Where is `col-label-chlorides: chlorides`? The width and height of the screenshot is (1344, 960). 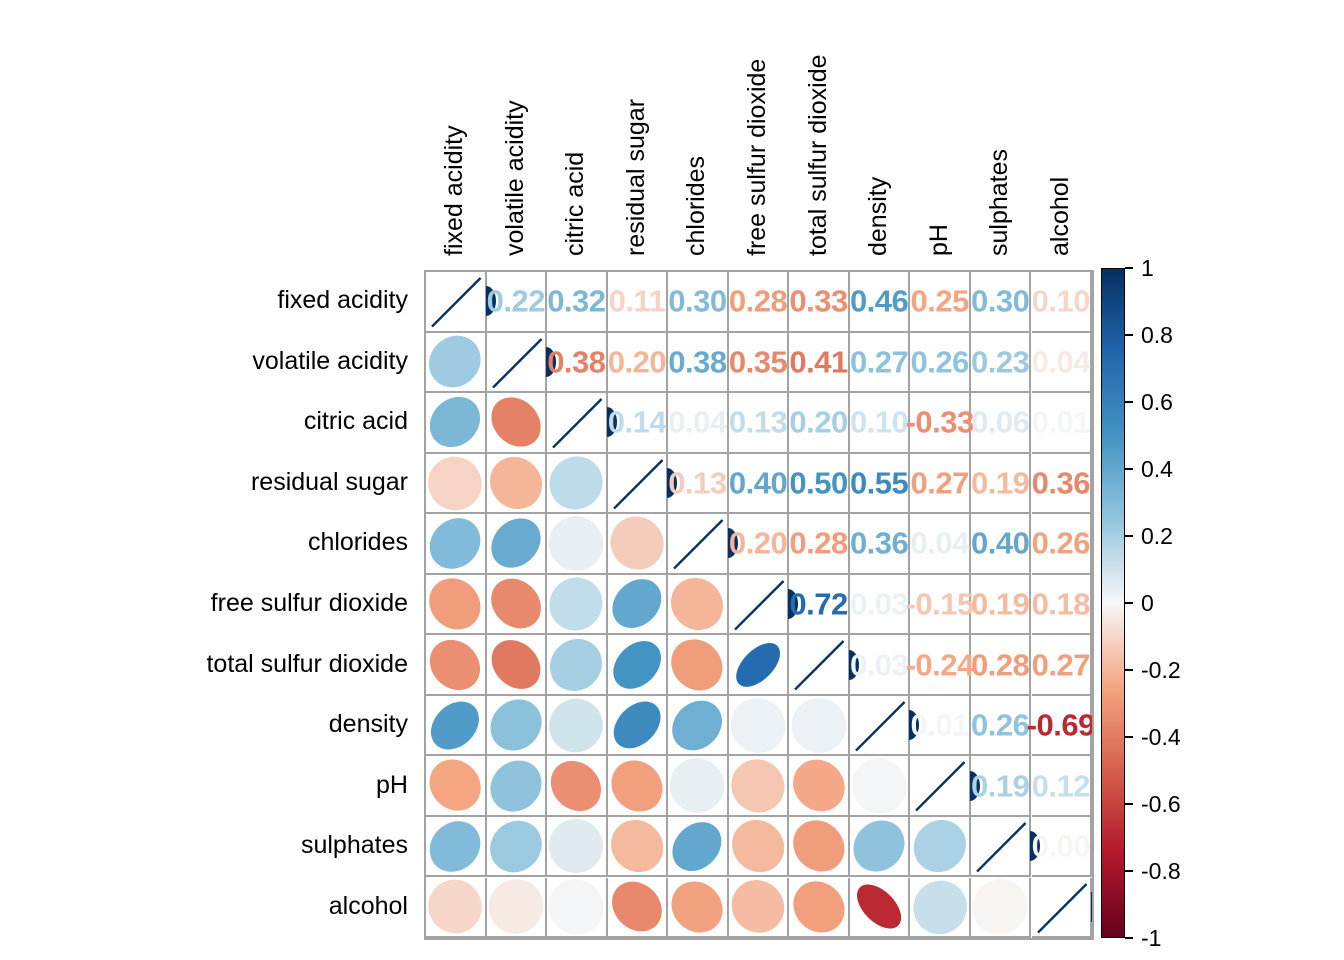
col-label-chlorides: chlorides is located at coordinates (696, 205).